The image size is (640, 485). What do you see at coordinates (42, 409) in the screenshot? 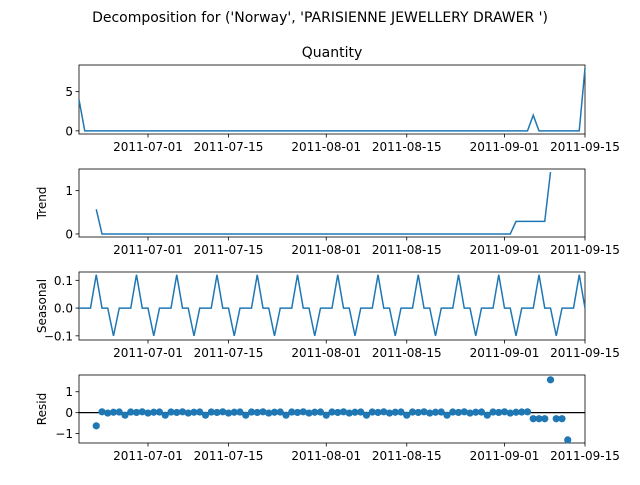
I see `y-axis-label: Resid` at bounding box center [42, 409].